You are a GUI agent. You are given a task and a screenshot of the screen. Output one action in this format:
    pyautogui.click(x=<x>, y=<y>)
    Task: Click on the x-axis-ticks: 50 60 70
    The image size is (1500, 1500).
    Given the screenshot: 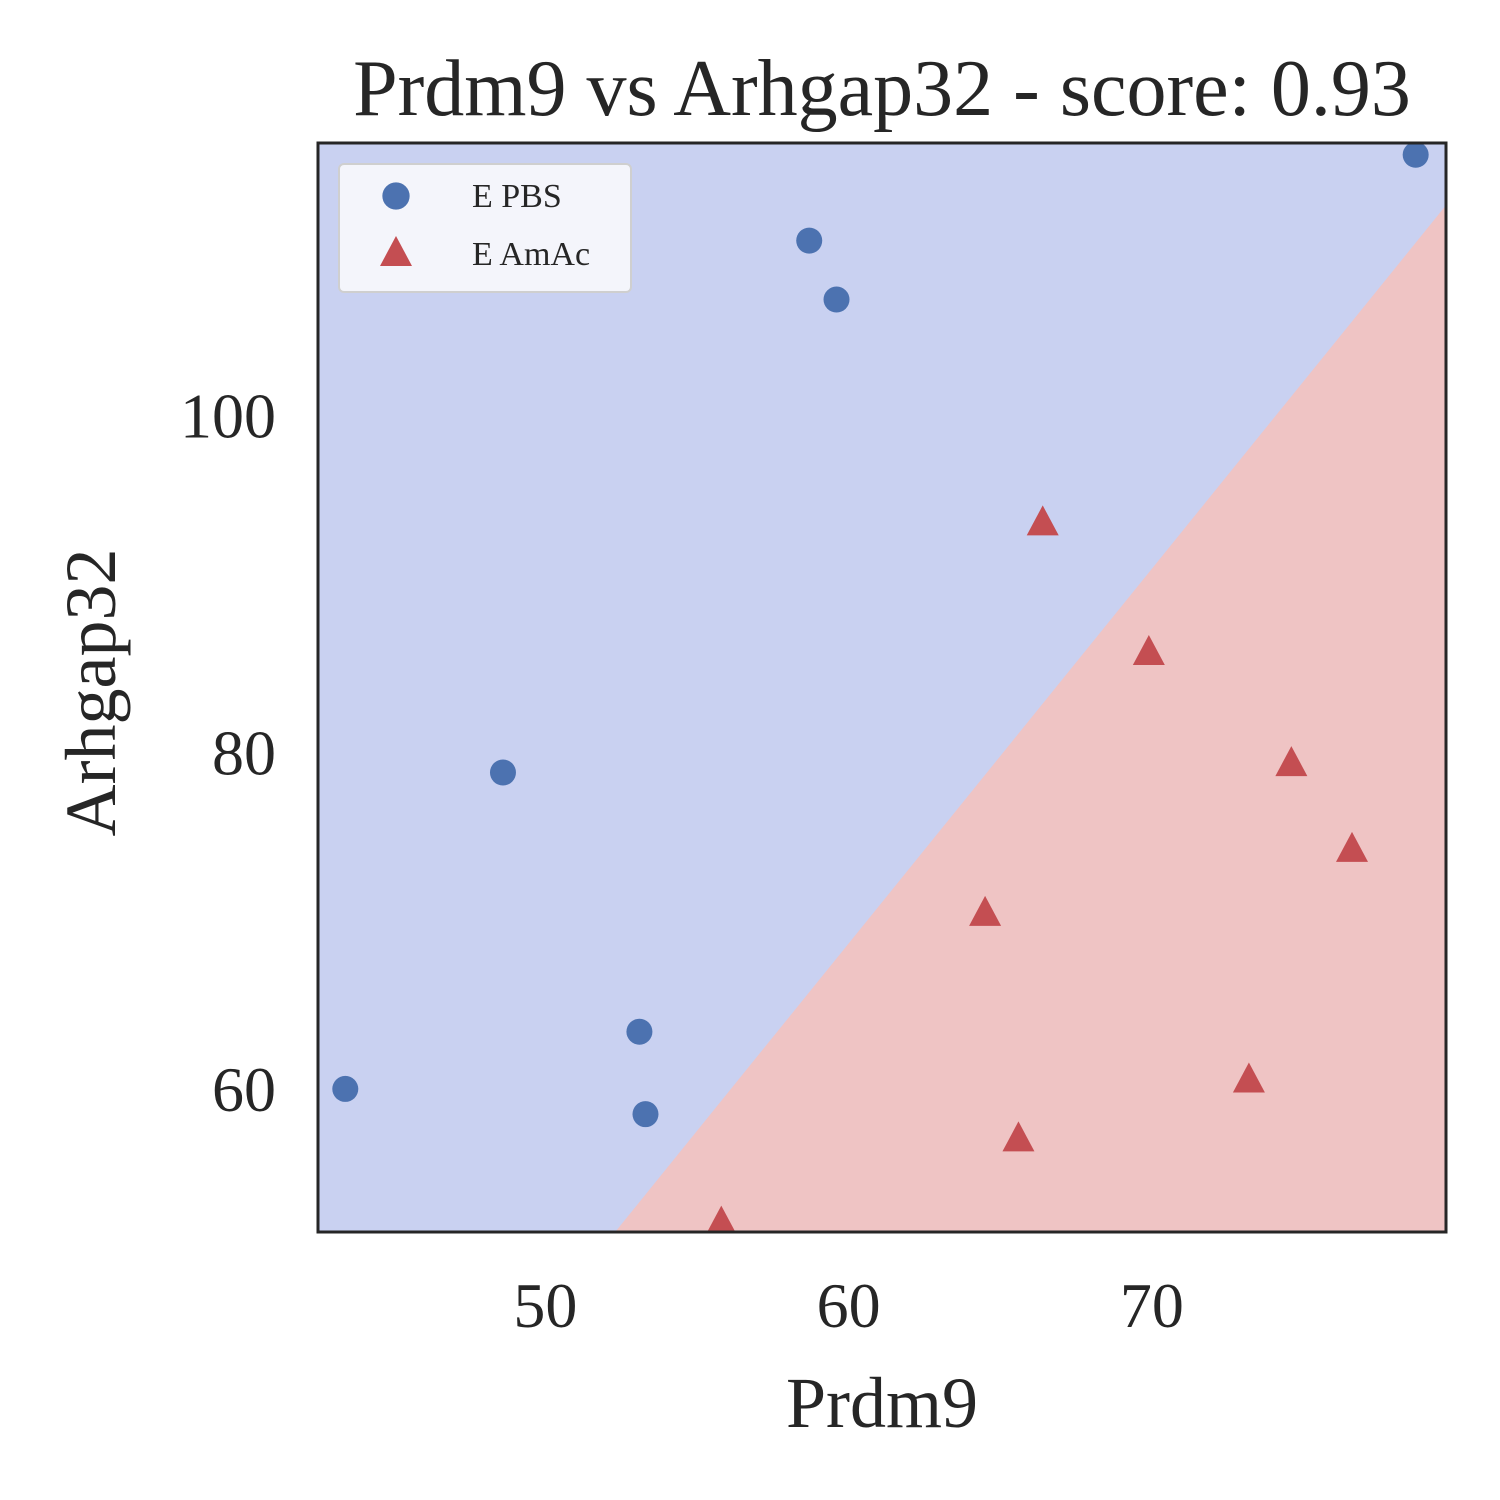 What is the action you would take?
    pyautogui.click(x=848, y=1305)
    